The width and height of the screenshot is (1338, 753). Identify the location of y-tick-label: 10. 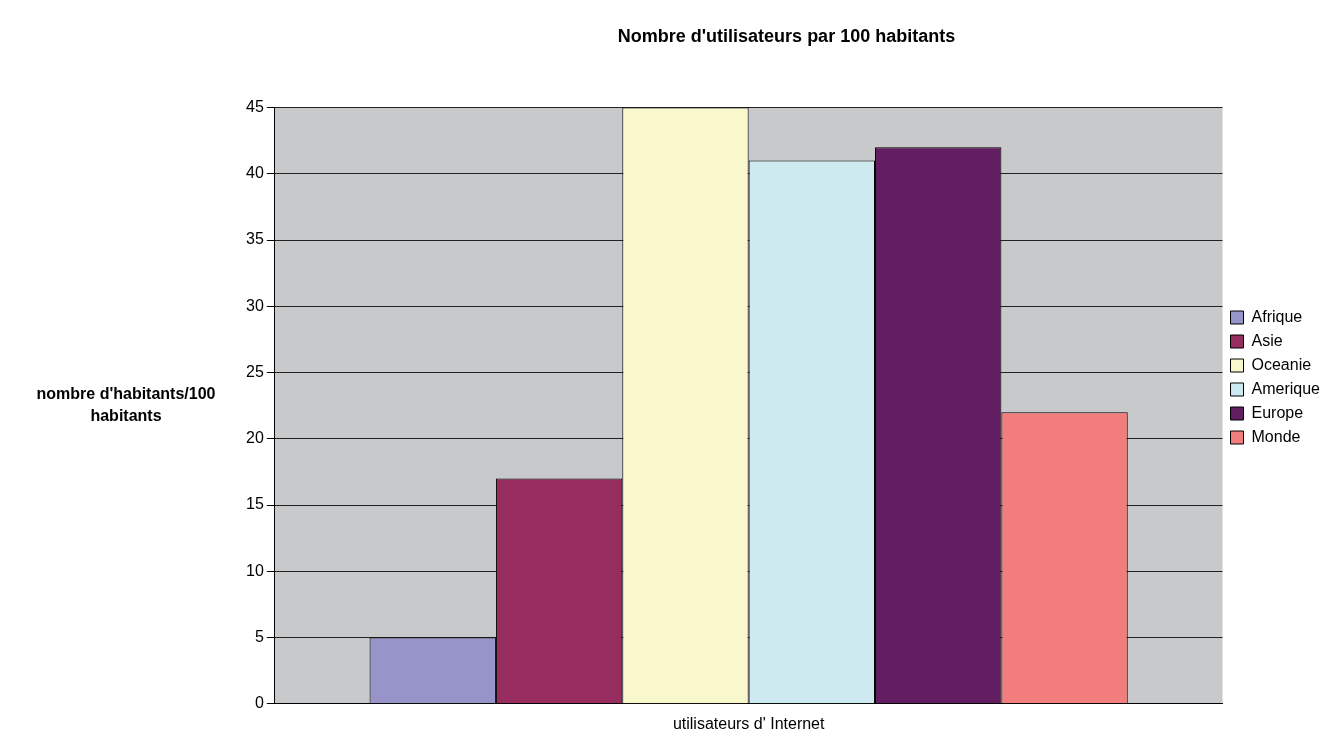
(255, 570).